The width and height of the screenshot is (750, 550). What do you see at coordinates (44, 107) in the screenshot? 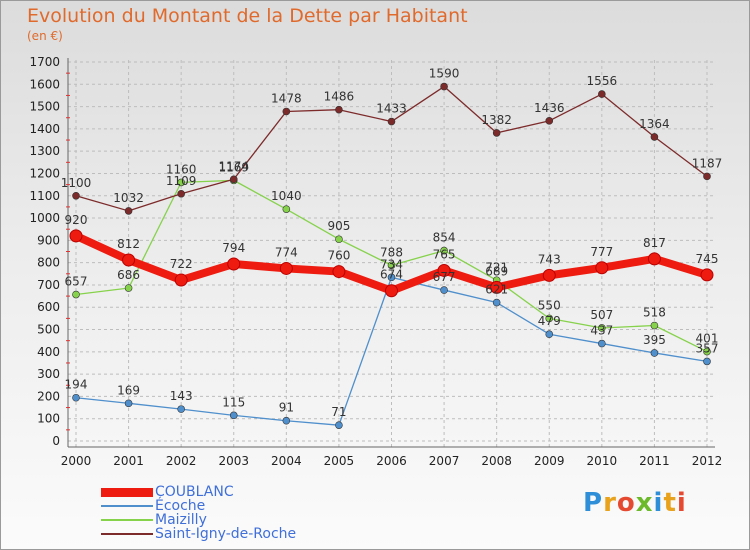
I see `y-tick-label: 1500` at bounding box center [44, 107].